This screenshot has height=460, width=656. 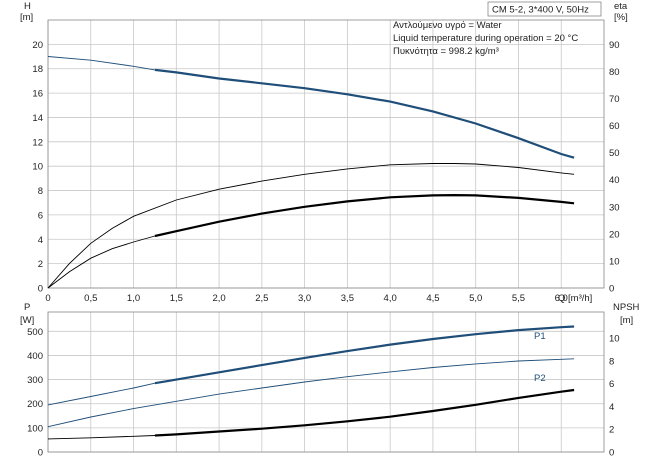 I want to click on x-tick-label: 1,0, so click(x=133, y=298).